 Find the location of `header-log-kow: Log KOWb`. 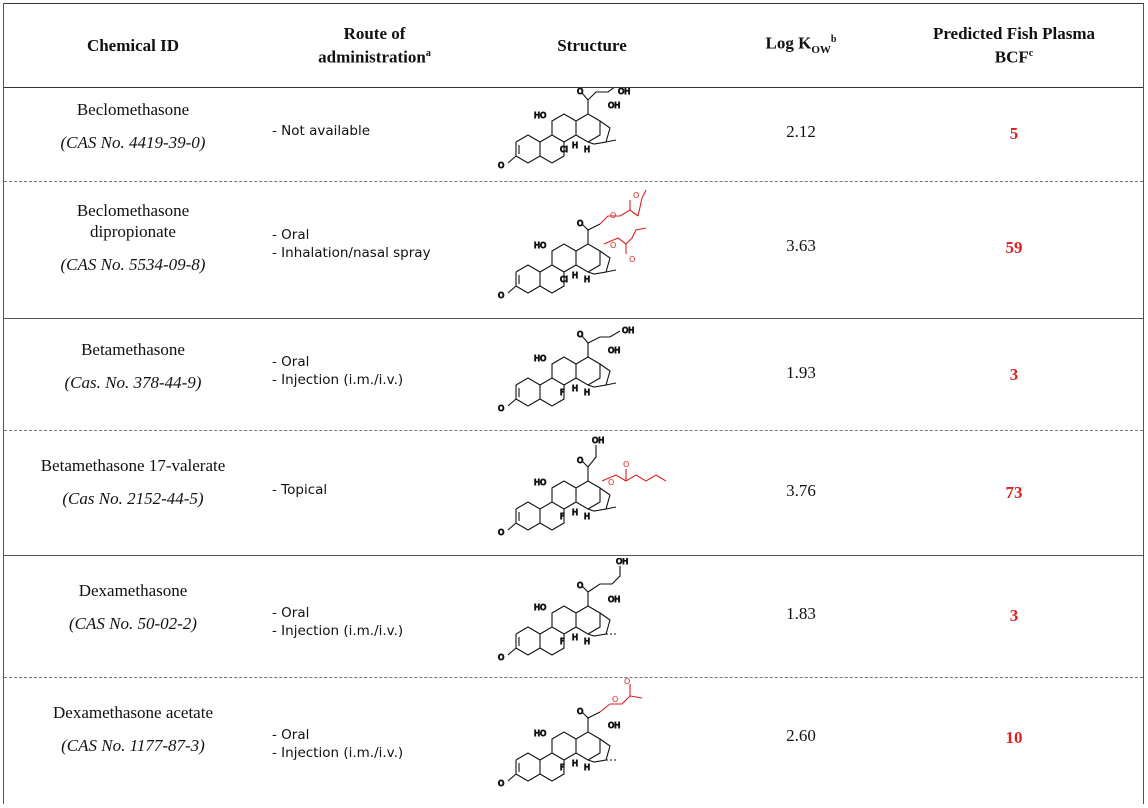

header-log-kow: Log KOWb is located at coordinates (801, 45).